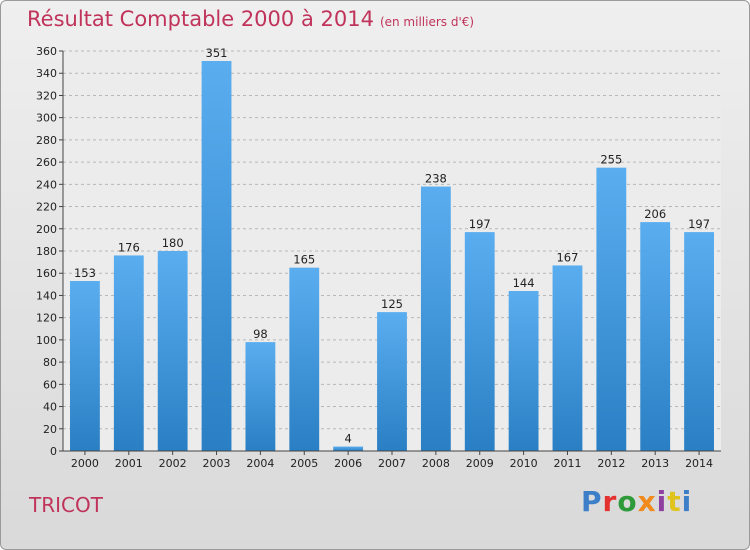 Image resolution: width=750 pixels, height=550 pixels. Describe the element at coordinates (592, 501) in the screenshot. I see `logo-letter: P` at that location.